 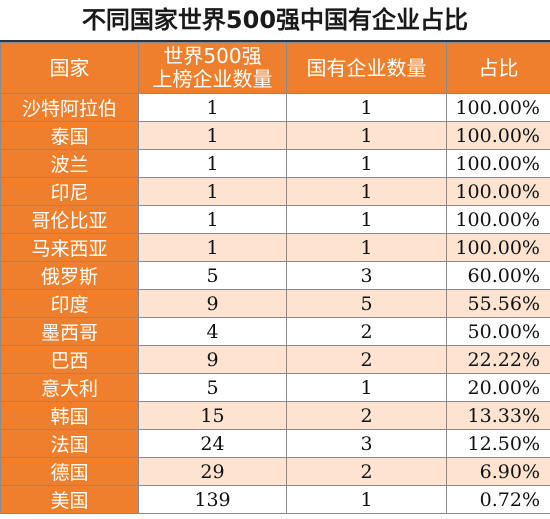 I want to click on cell-country: 泰国, so click(x=69, y=135).